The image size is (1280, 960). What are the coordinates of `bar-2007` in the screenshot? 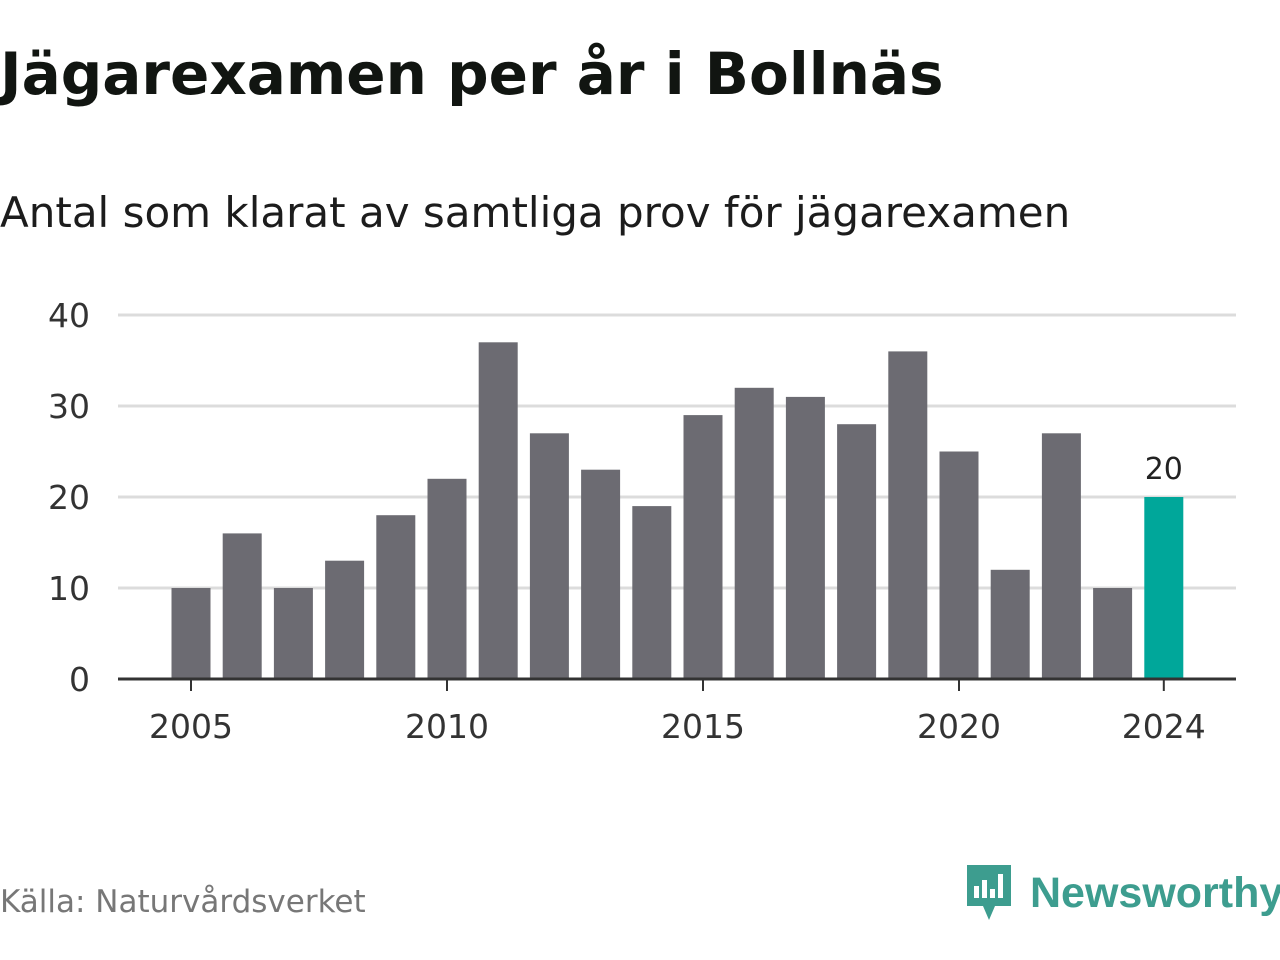 It's located at (293, 633).